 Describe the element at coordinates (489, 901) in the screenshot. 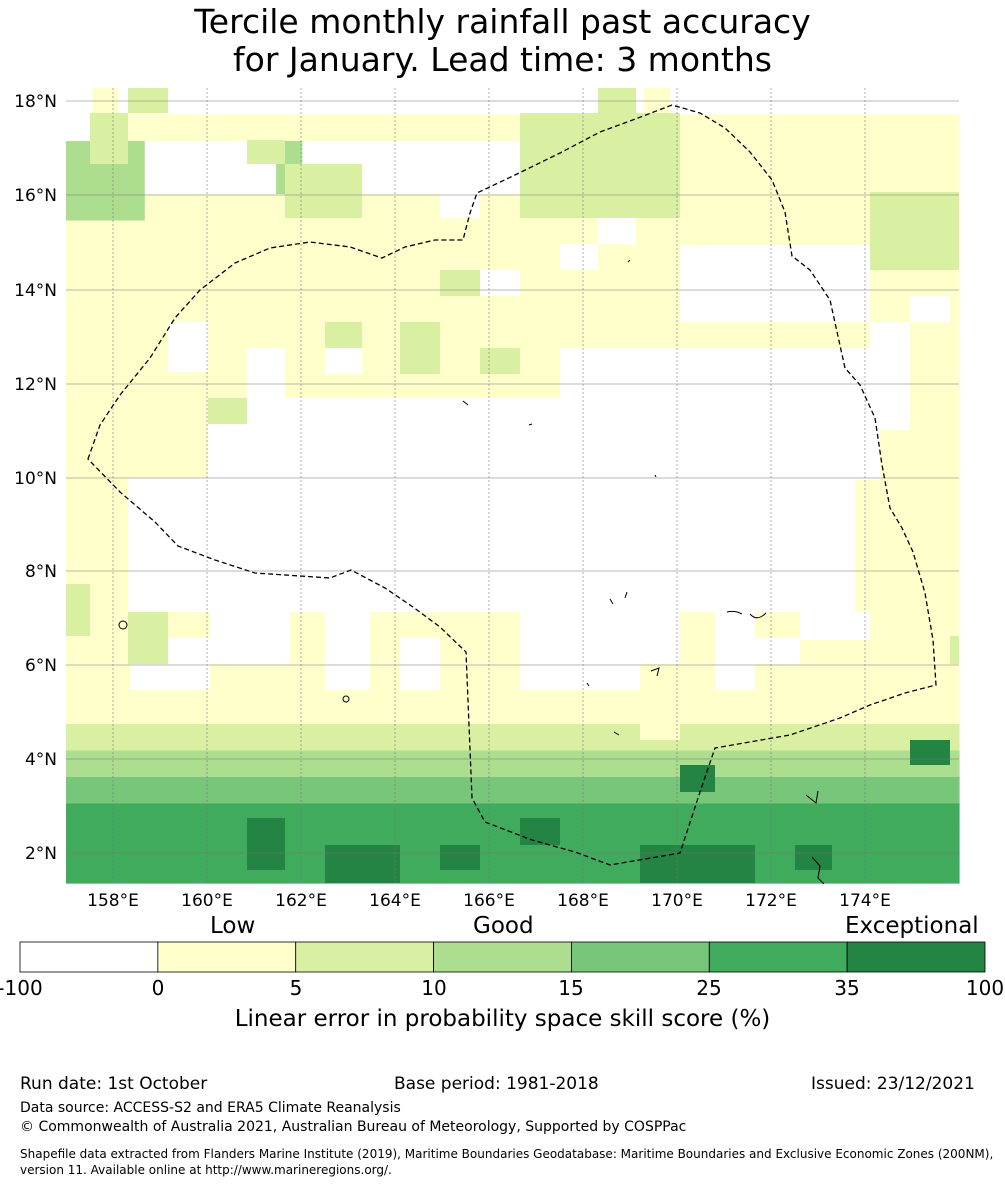

I see `lon-label: 166°E` at that location.